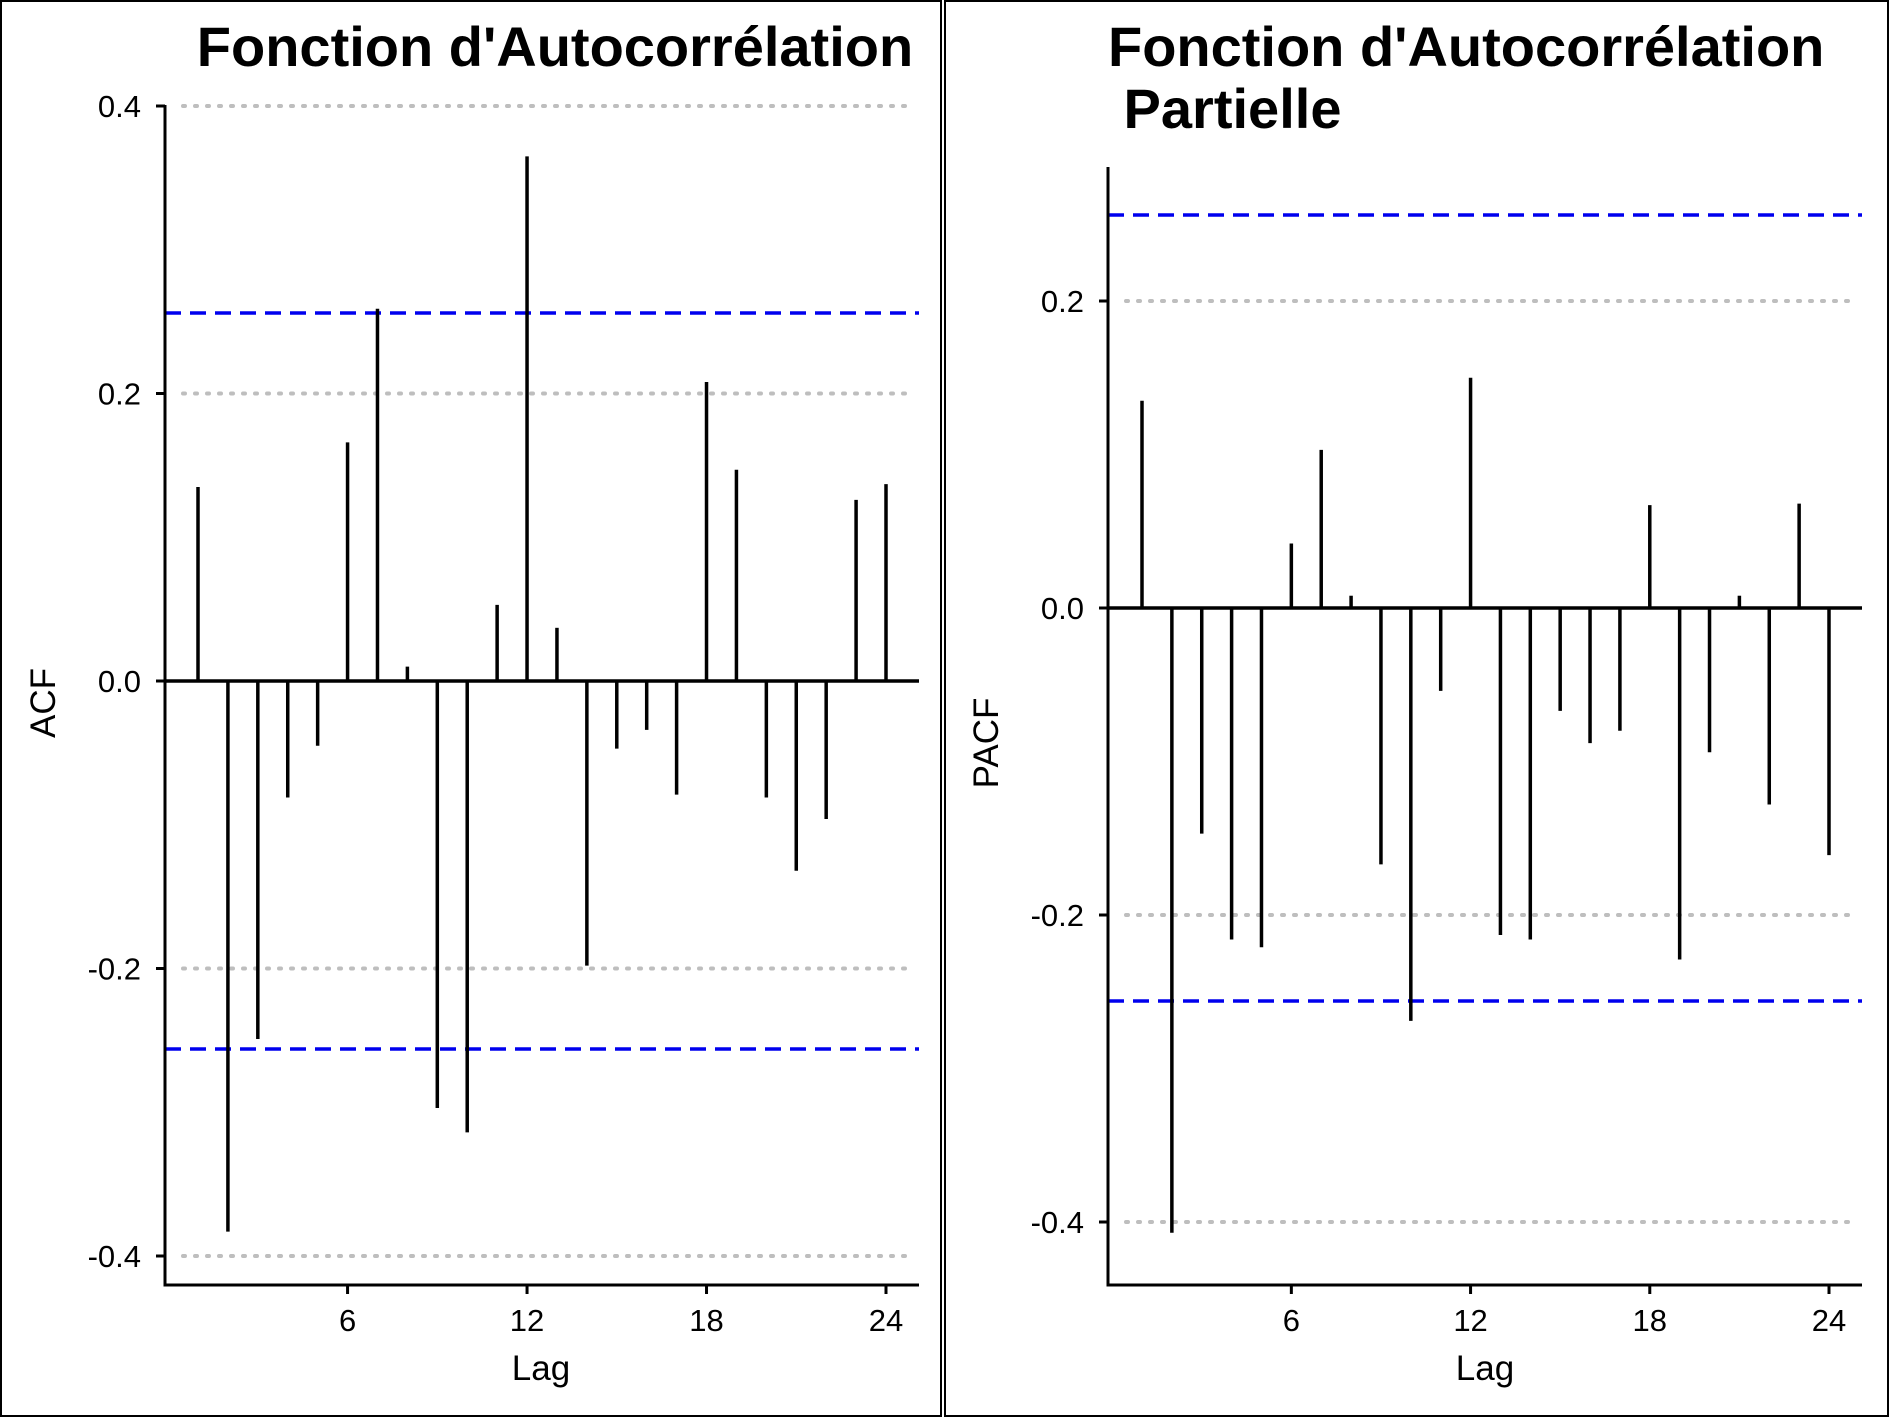 Image resolution: width=1889 pixels, height=1422 pixels. What do you see at coordinates (1829, 1320) in the screenshot?
I see `pacf-x-tick-label: 24` at bounding box center [1829, 1320].